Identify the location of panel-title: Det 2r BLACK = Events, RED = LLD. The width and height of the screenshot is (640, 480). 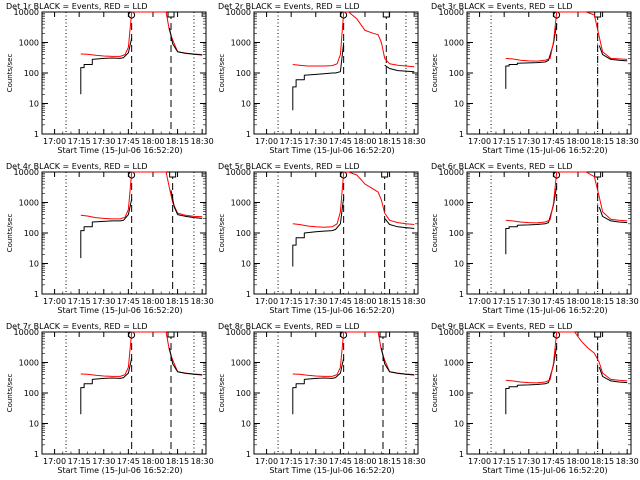
(289, 6).